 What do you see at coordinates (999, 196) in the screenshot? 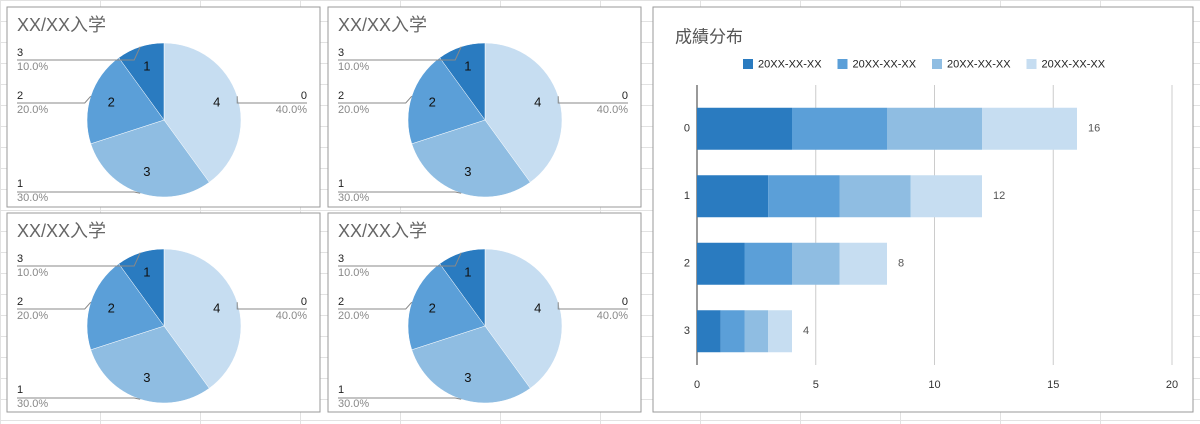
I see `total-label: 12` at bounding box center [999, 196].